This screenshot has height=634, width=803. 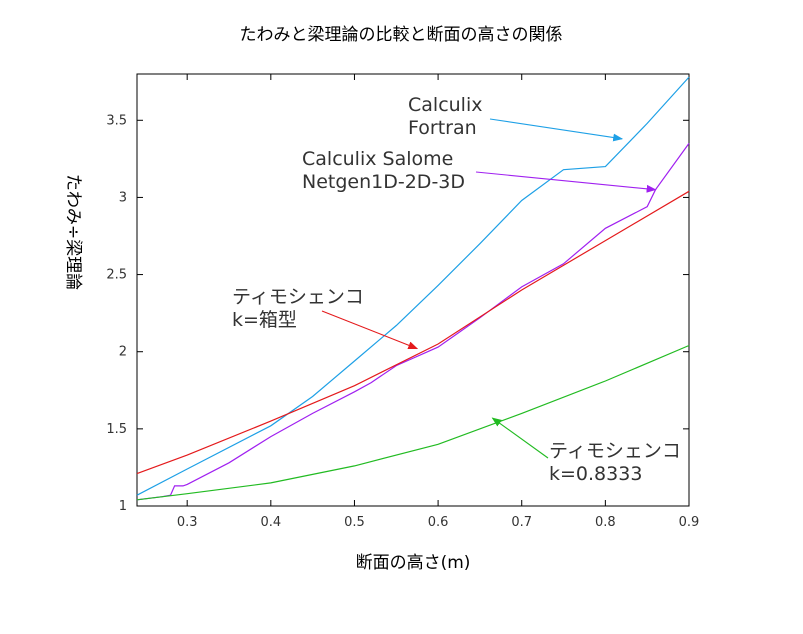 I want to click on annotation-label-timoshenko_k: k=0.8333, so click(x=595, y=474).